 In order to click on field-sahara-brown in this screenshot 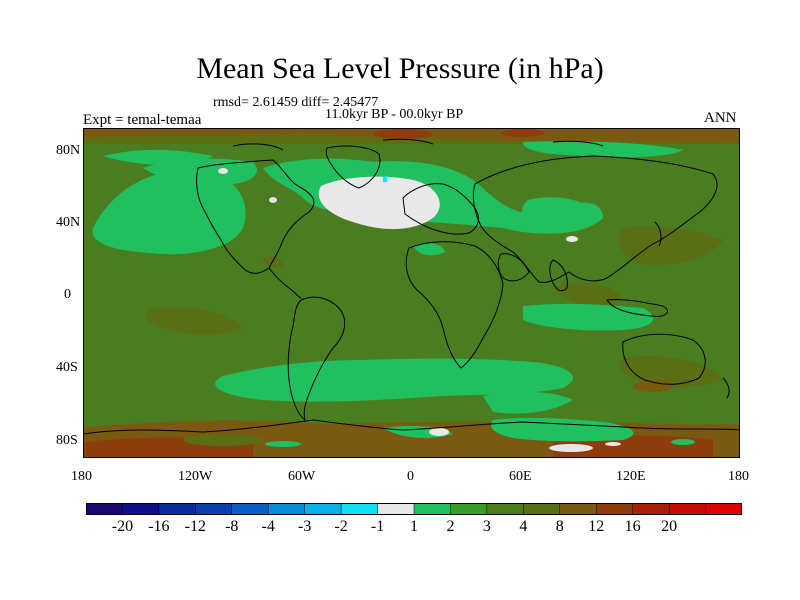, I will do `click(588, 294)`.